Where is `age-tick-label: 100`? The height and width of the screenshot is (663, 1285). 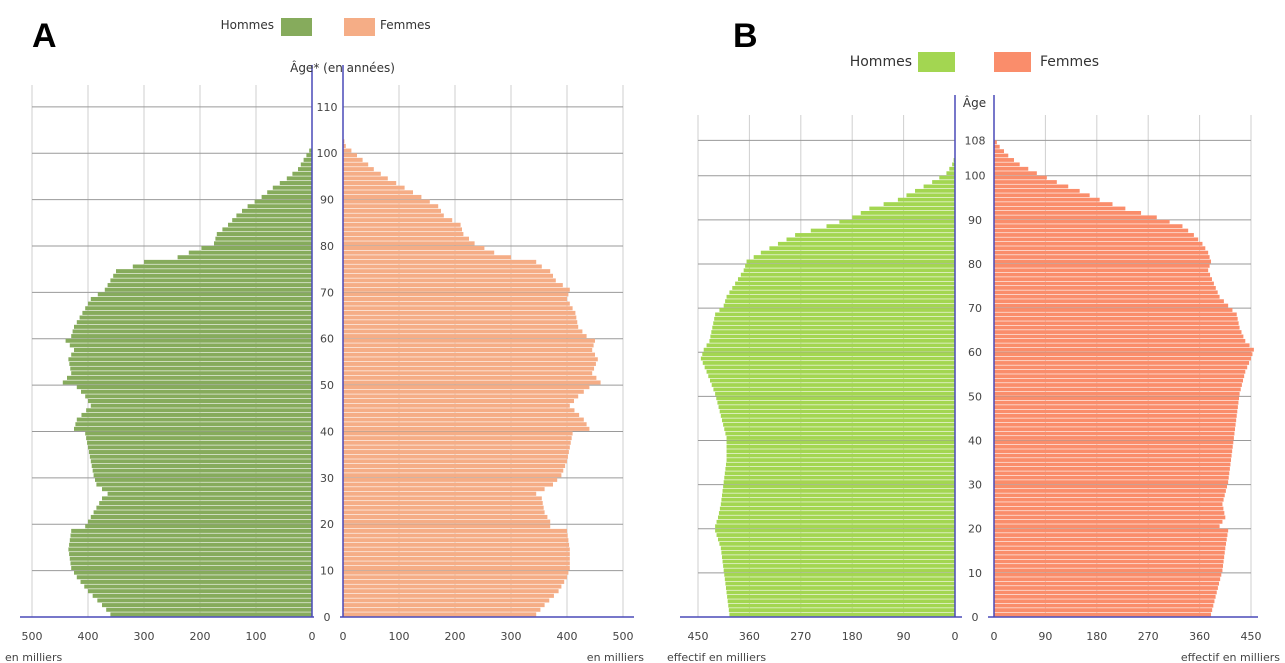
age-tick-label: 100 is located at coordinates (327, 153).